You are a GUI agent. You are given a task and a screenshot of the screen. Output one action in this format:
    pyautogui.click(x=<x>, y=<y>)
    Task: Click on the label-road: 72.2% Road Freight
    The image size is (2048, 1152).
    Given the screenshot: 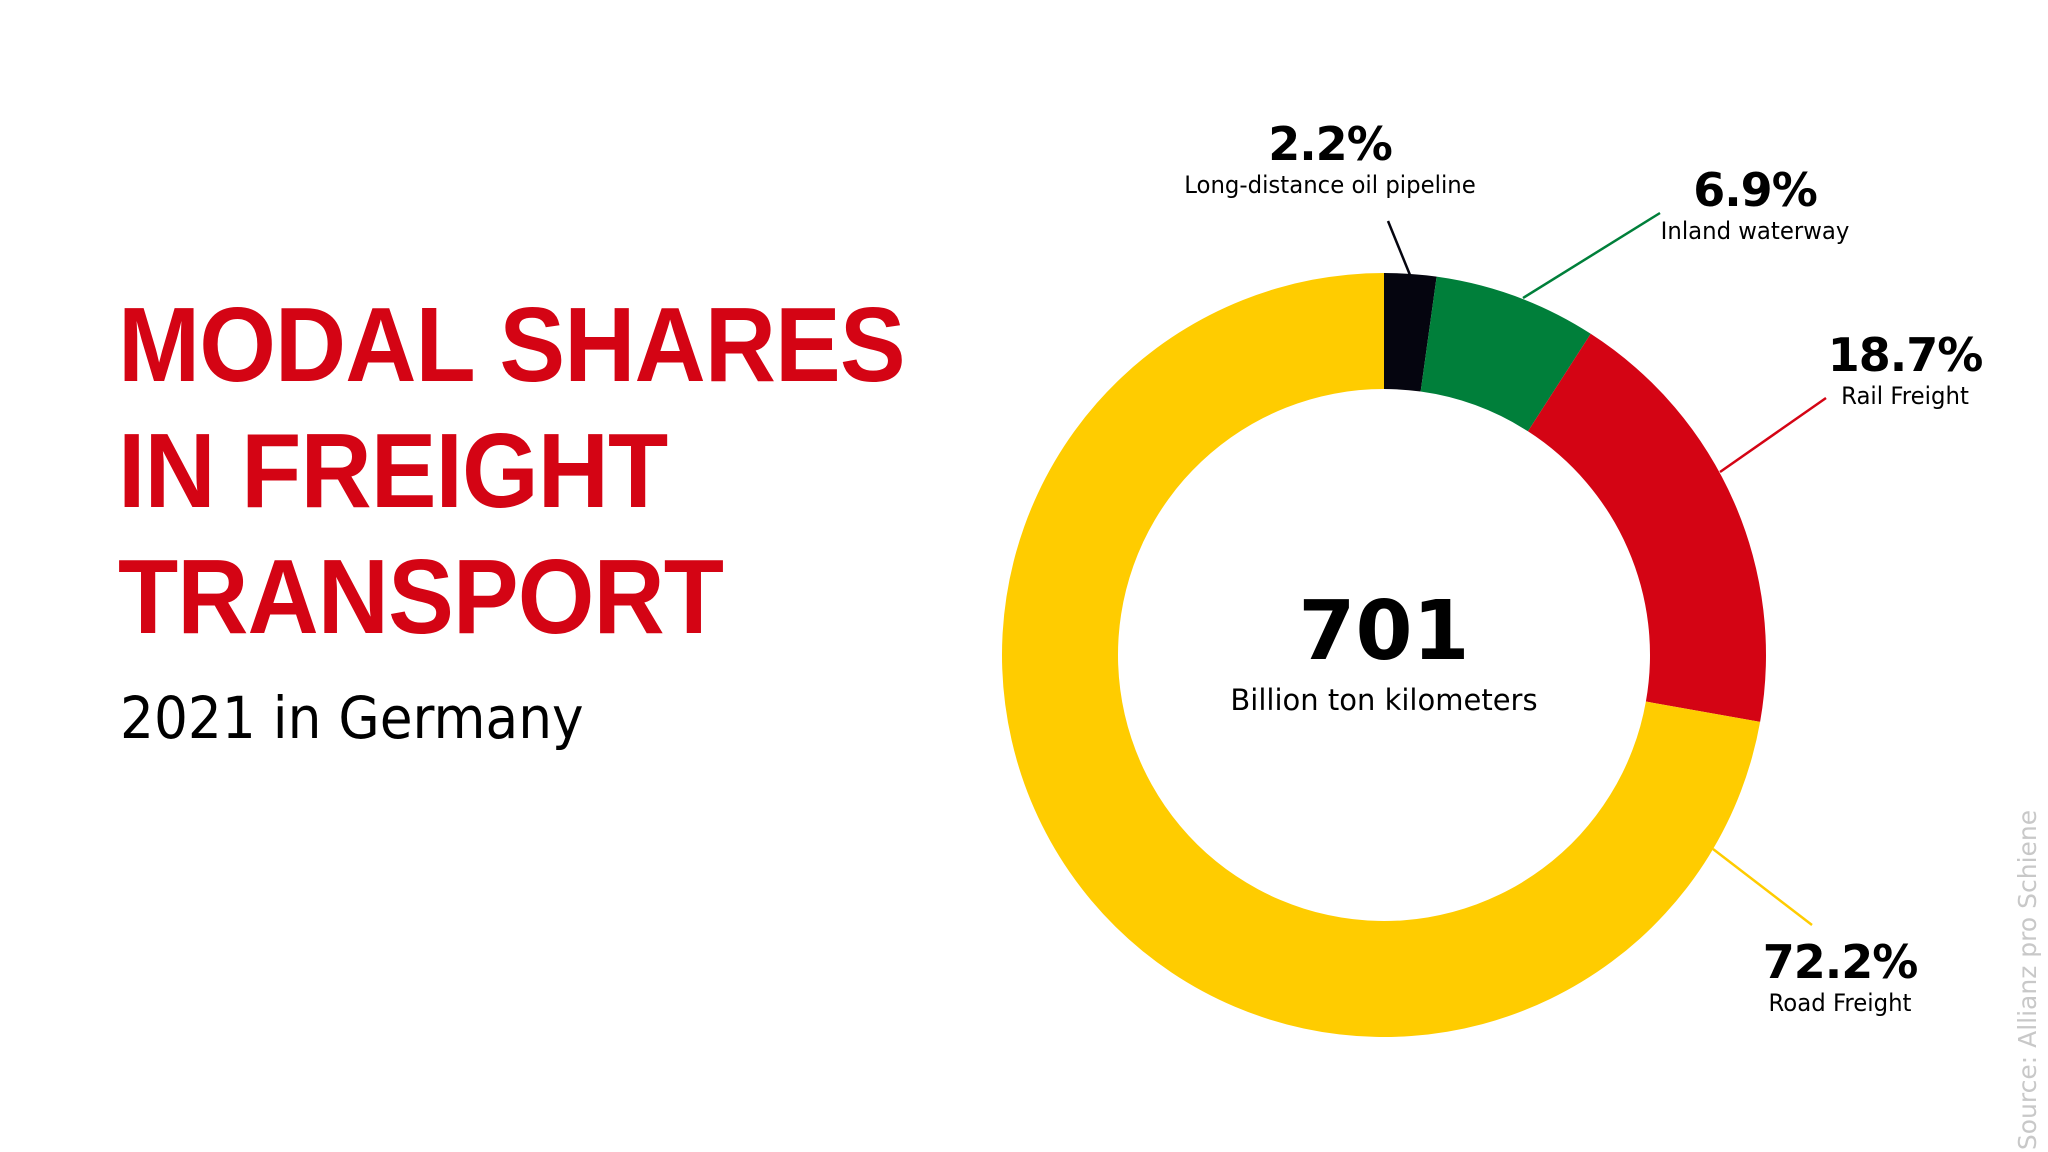 What is the action you would take?
    pyautogui.click(x=1840, y=977)
    